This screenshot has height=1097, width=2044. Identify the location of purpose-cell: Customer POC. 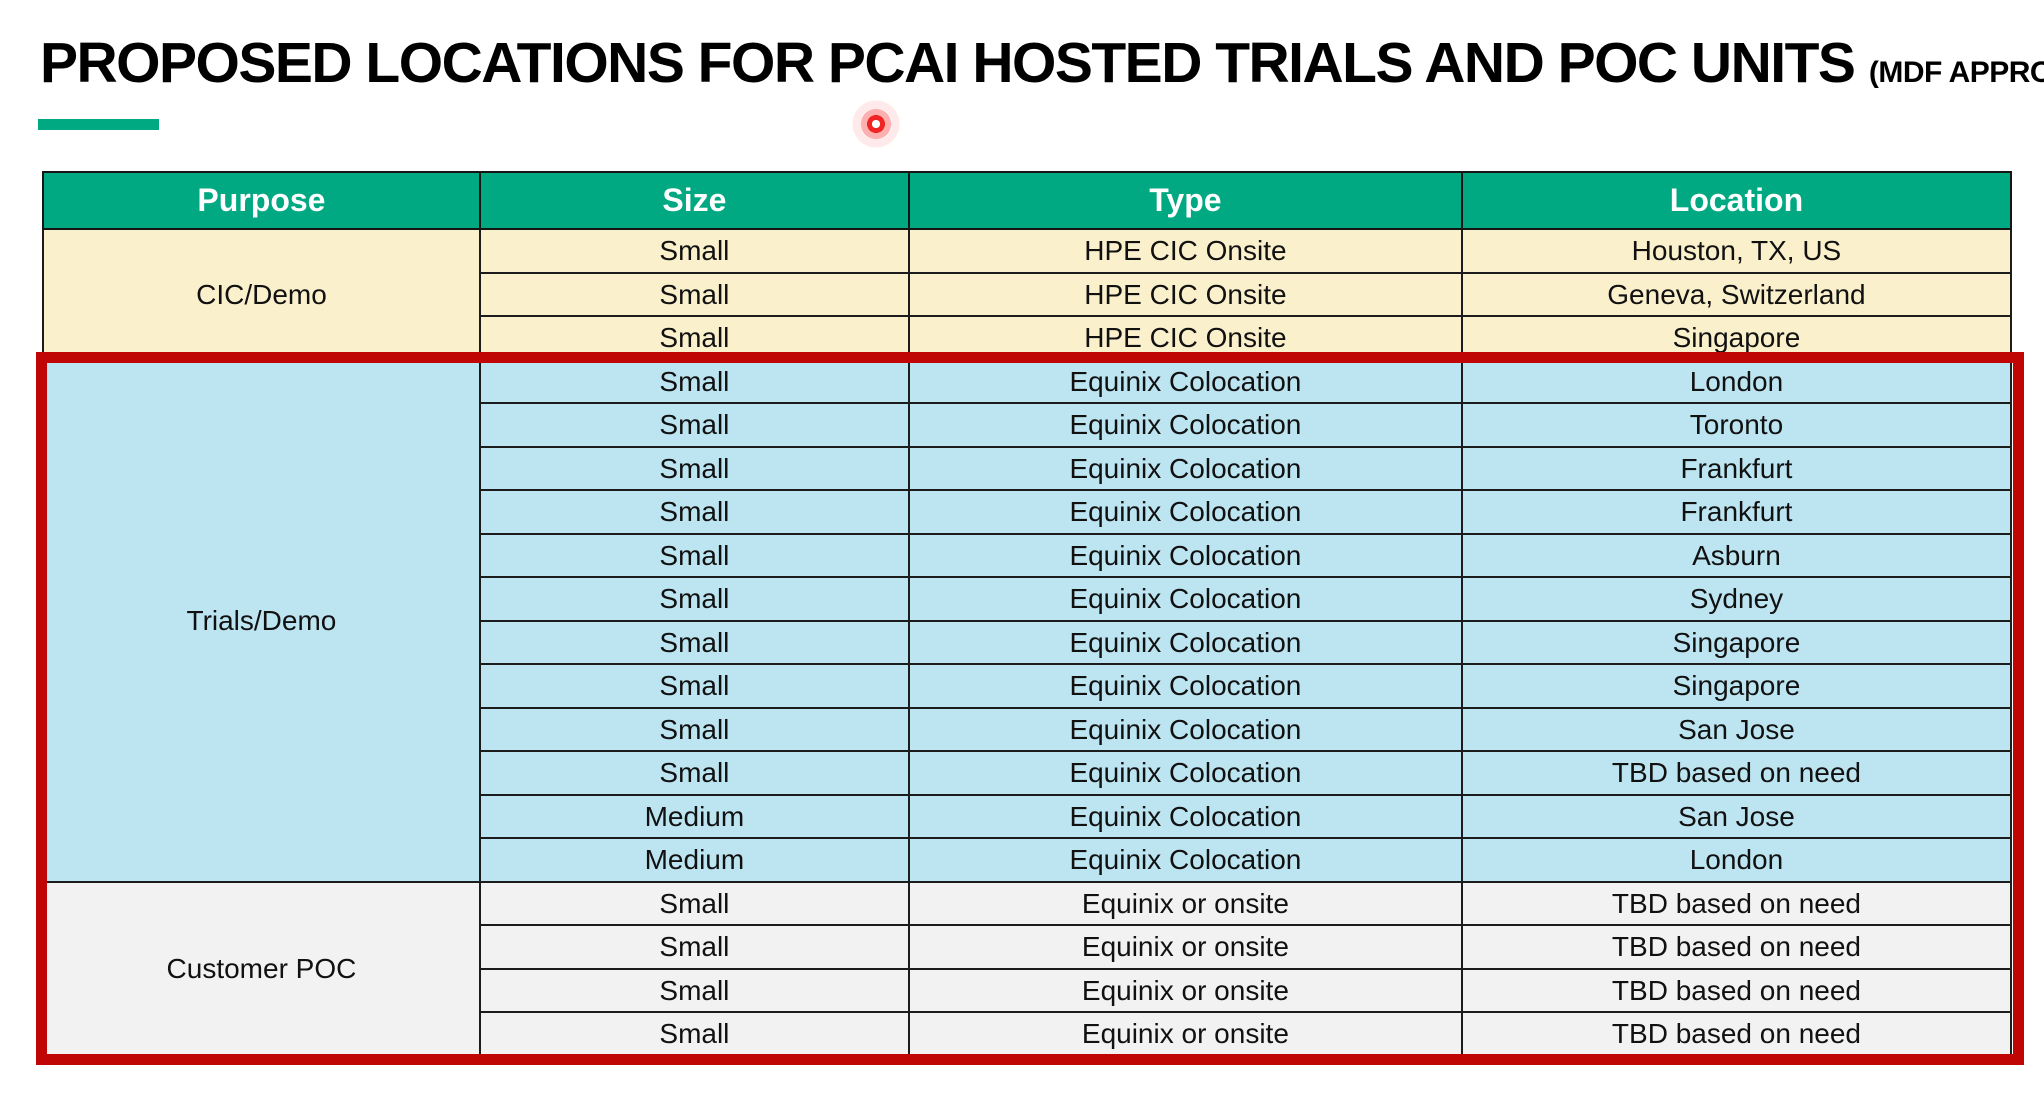
(261, 968).